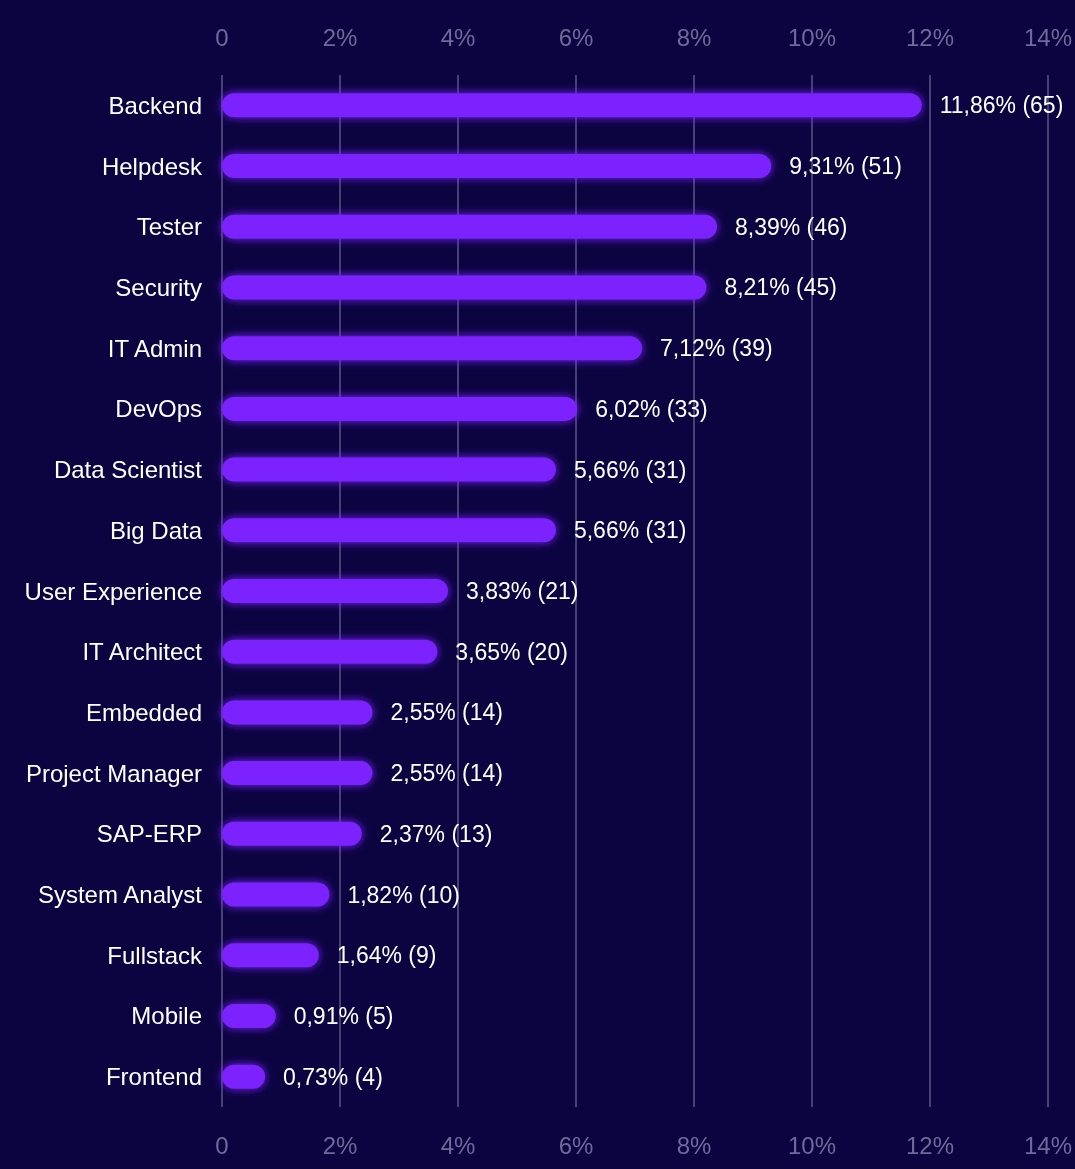 This screenshot has height=1169, width=1075. I want to click on y-tick-label: IT Admin, so click(154, 348).